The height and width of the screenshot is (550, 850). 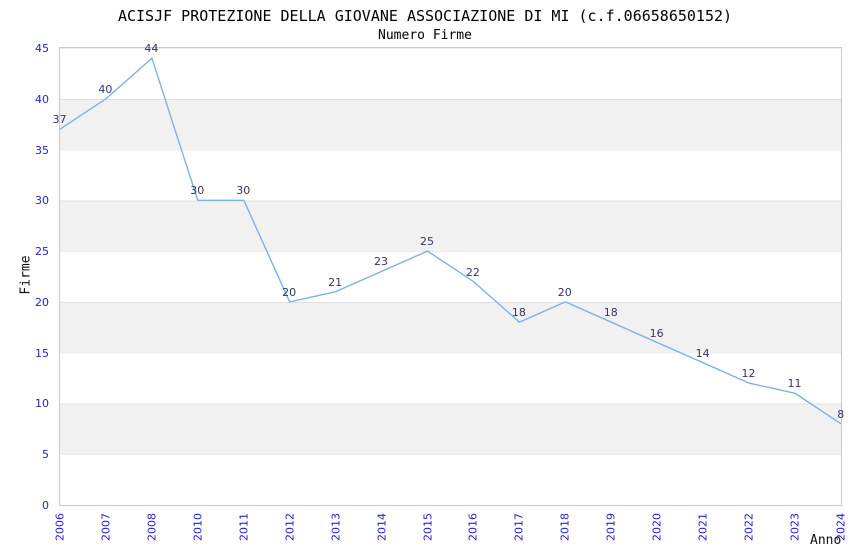 What do you see at coordinates (611, 527) in the screenshot?
I see `x-tick-label: 2019` at bounding box center [611, 527].